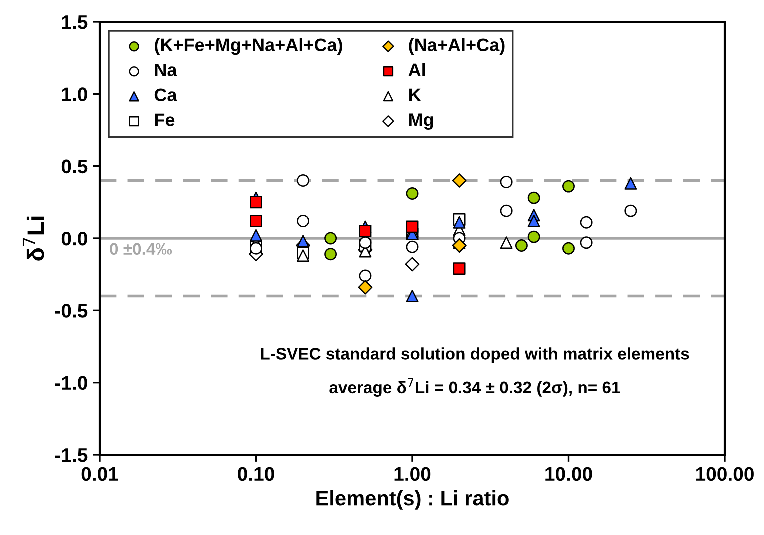  What do you see at coordinates (71, 311) in the screenshot?
I see `y-tick-label: -0.5` at bounding box center [71, 311].